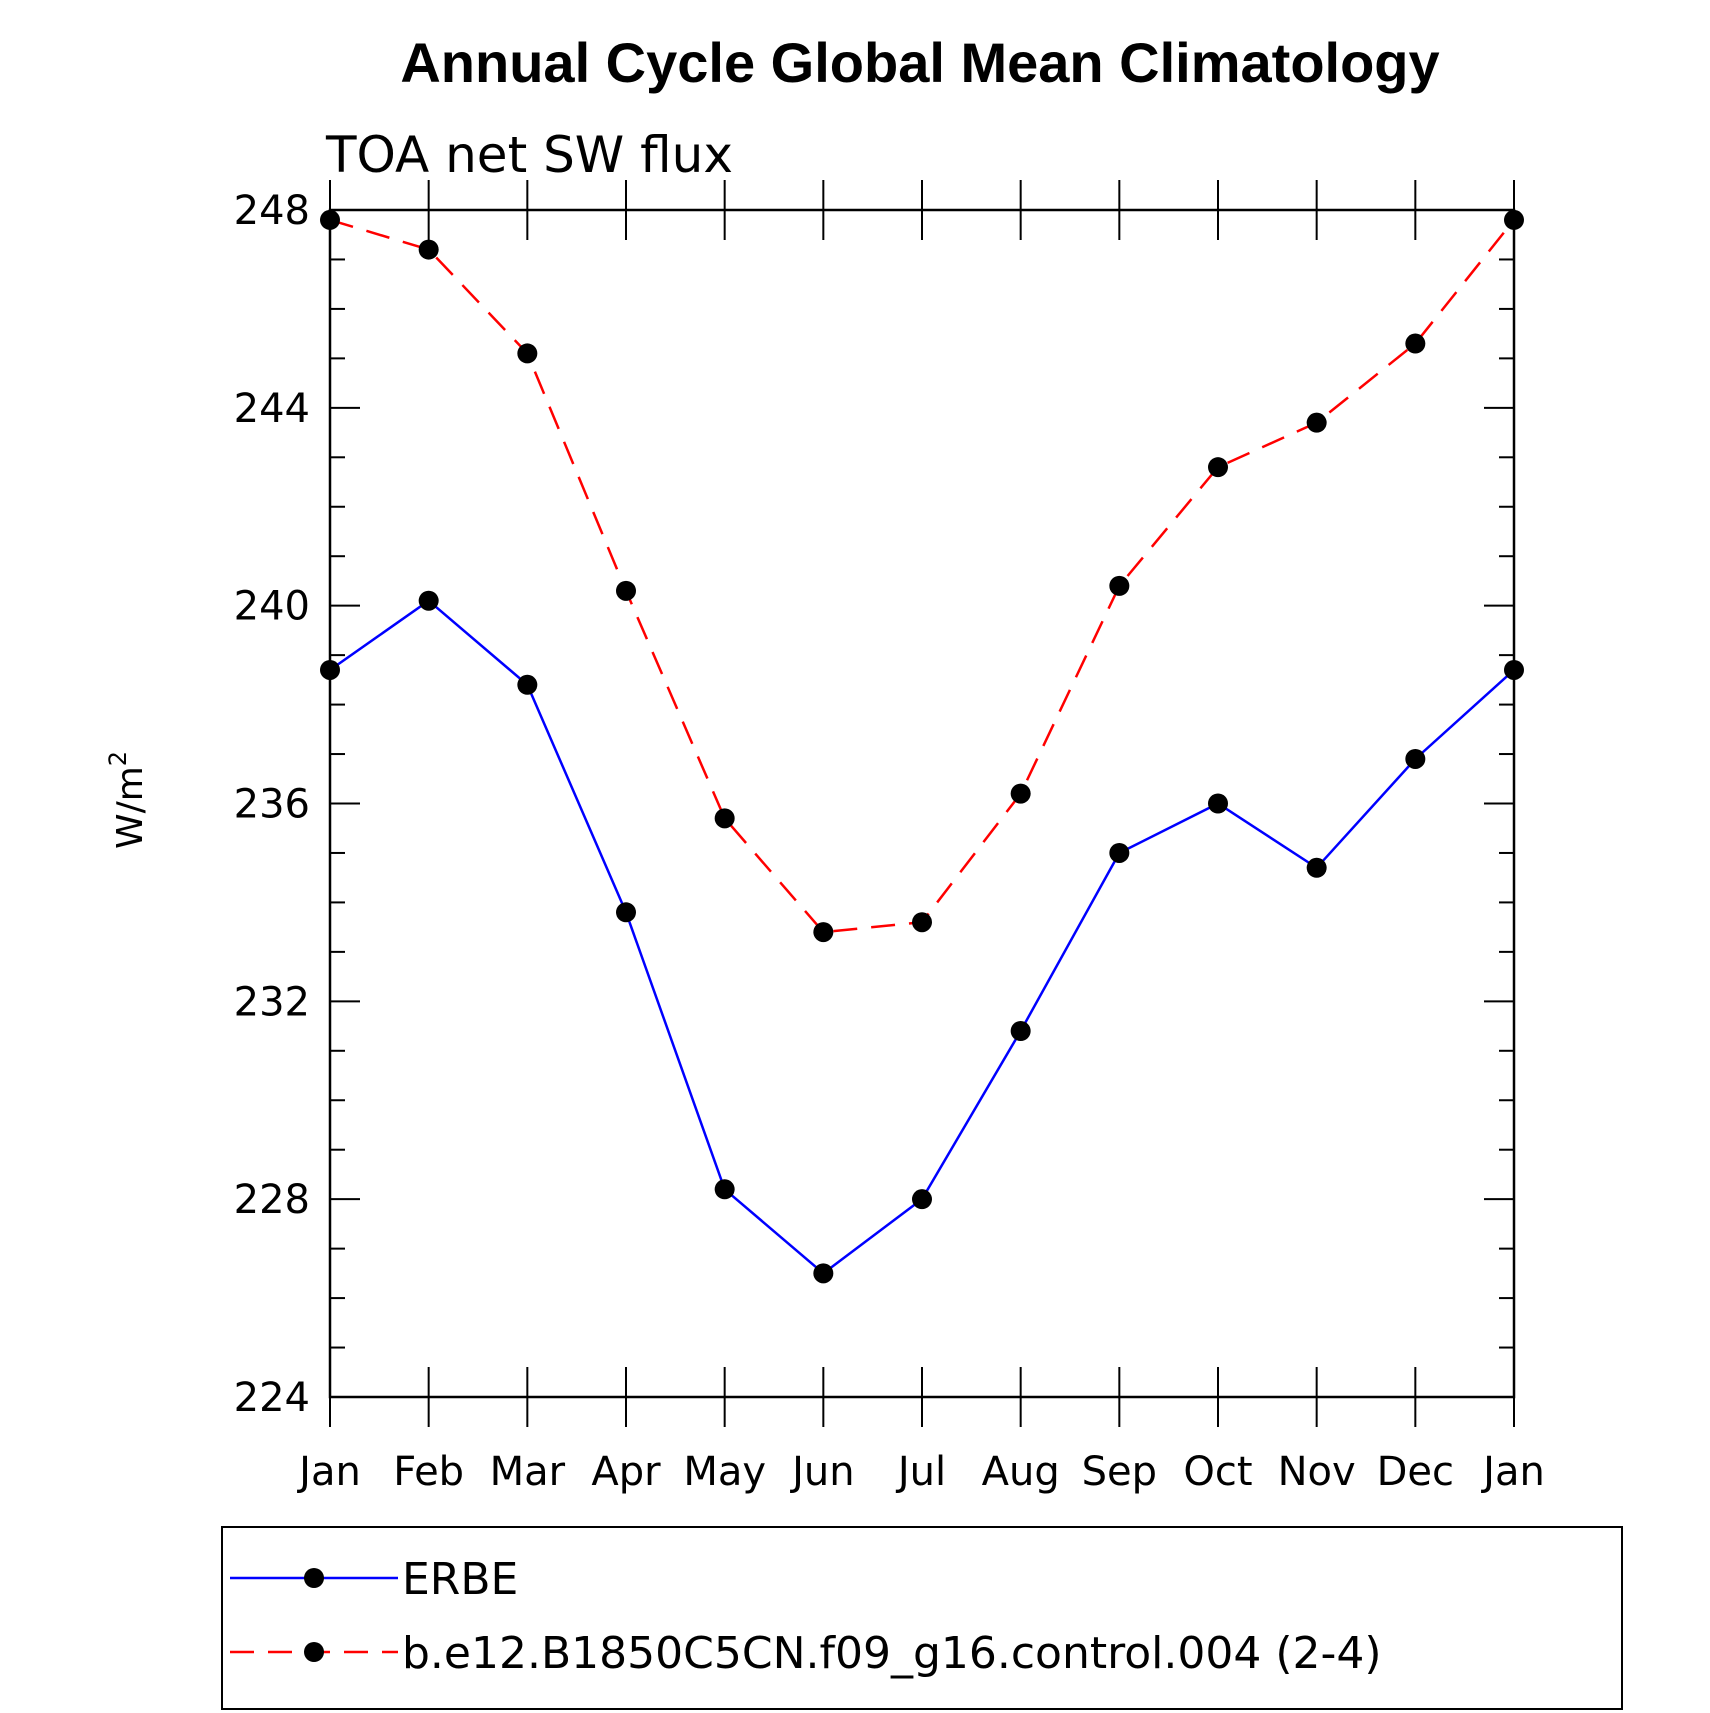  I want to click on chart-subtitle: TOA net SW flux, so click(529, 155).